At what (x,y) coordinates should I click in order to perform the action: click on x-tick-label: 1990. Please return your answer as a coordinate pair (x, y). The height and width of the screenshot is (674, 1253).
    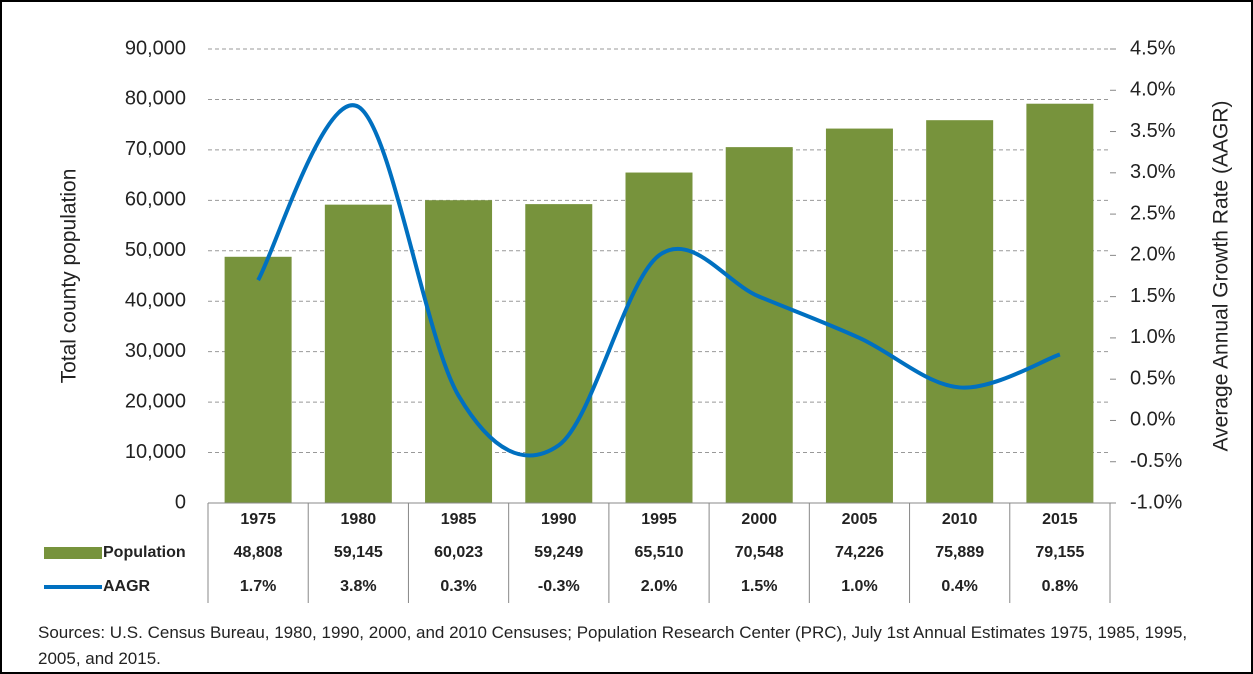
    Looking at the image, I should click on (559, 519).